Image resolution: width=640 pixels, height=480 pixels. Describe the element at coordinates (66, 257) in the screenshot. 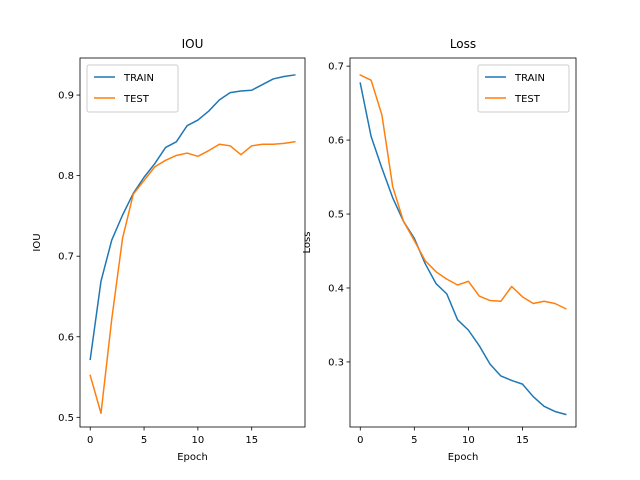

I see `iou-y-tick-label: 0.7` at that location.